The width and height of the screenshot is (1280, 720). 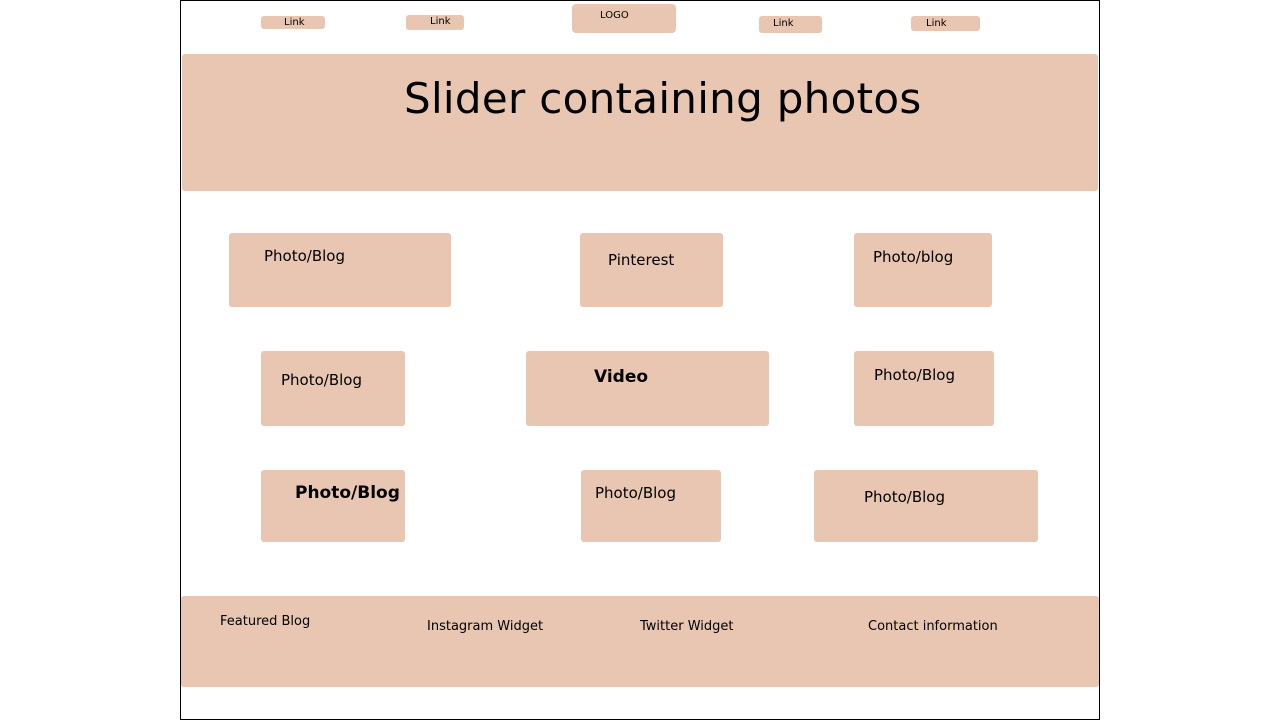 I want to click on nav-link-1: Link, so click(x=293, y=22).